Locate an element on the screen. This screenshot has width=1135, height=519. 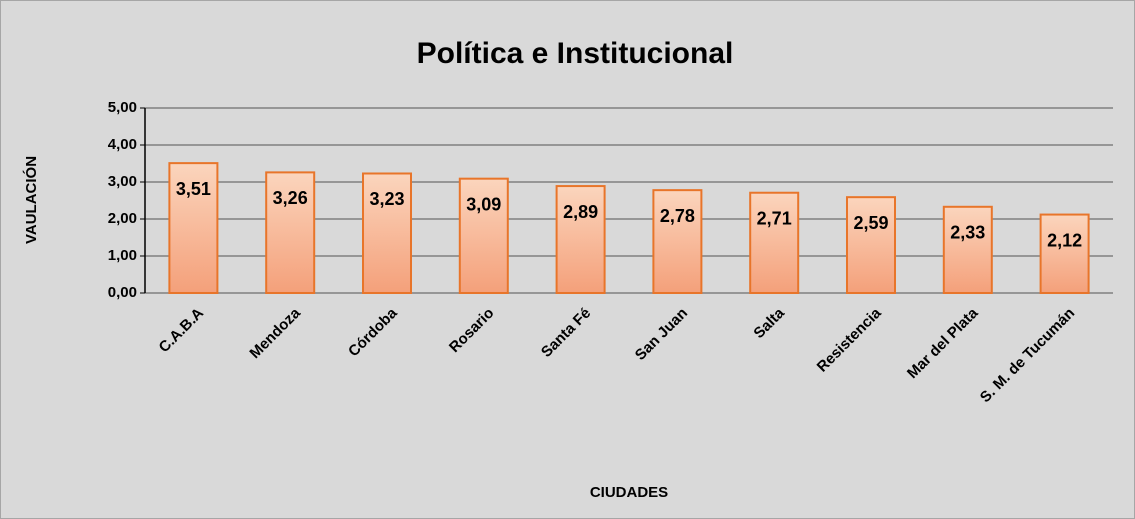
y-tick-label: 3,00 is located at coordinates (122, 181).